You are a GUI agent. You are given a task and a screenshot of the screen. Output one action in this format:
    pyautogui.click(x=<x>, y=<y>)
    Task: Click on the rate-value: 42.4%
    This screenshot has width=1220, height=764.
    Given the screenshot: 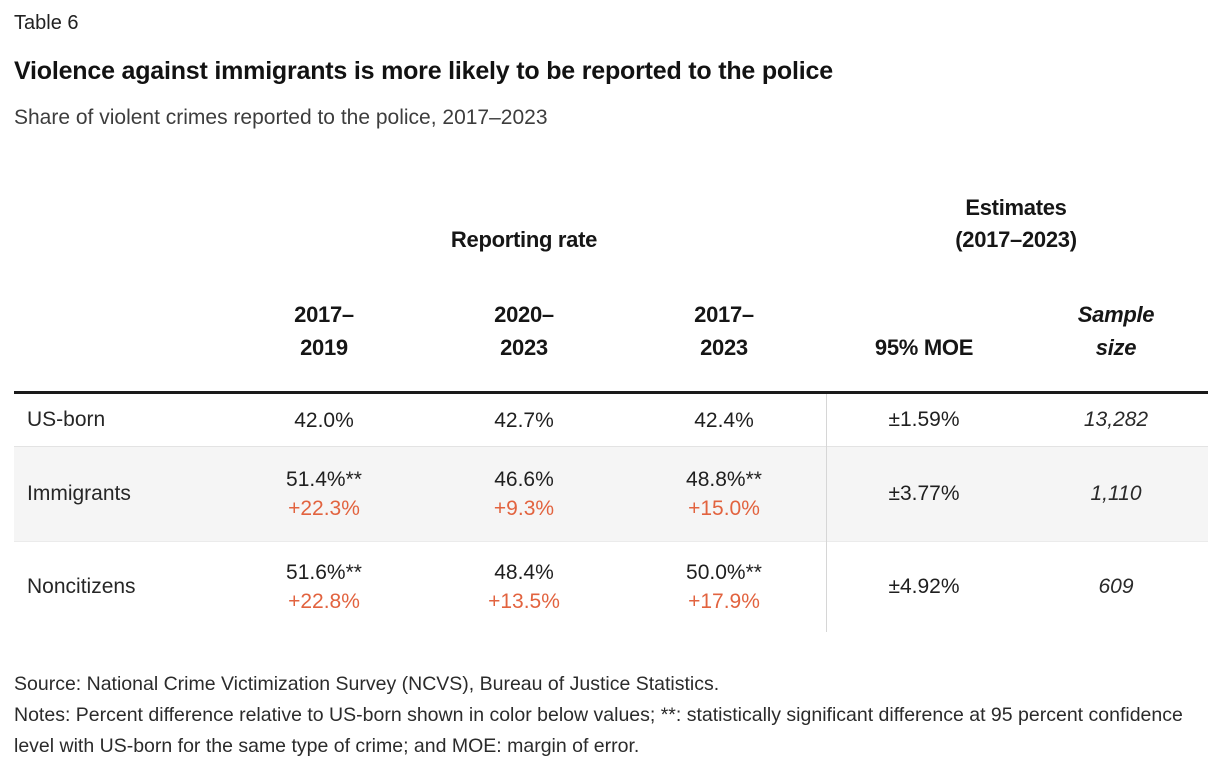 What is the action you would take?
    pyautogui.click(x=724, y=420)
    